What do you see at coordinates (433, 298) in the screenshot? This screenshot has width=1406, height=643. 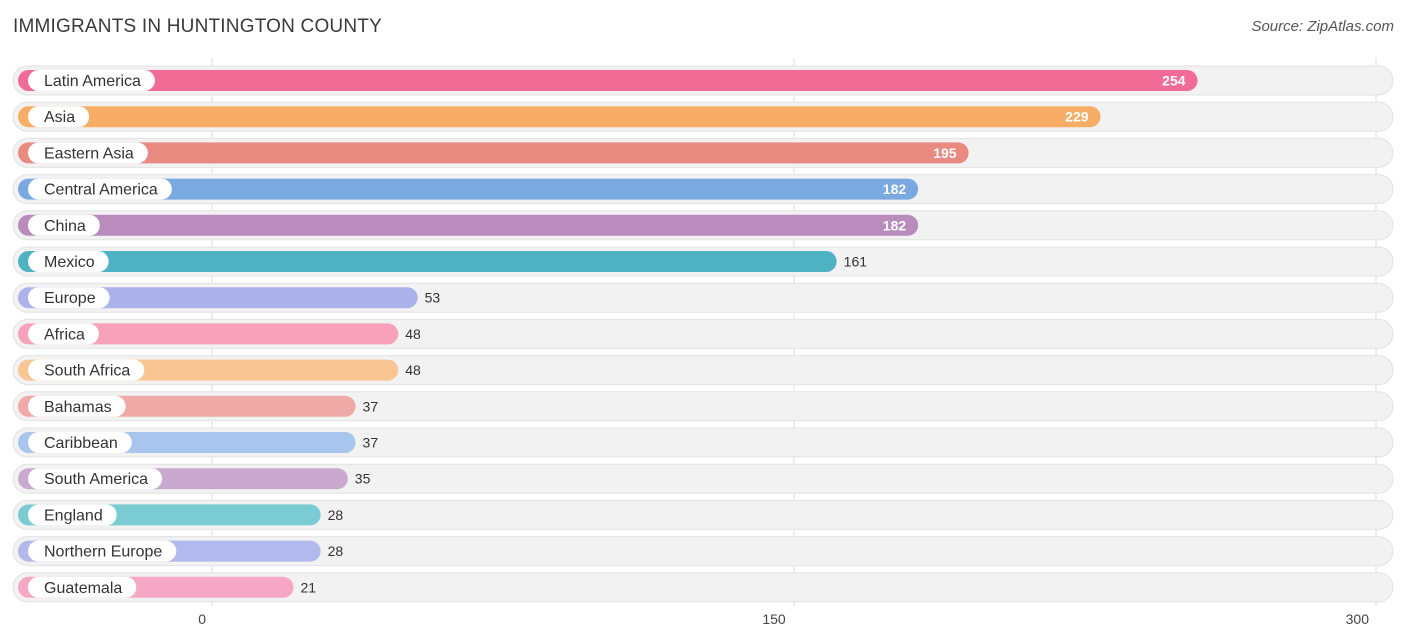 I see `value-label: 53` at bounding box center [433, 298].